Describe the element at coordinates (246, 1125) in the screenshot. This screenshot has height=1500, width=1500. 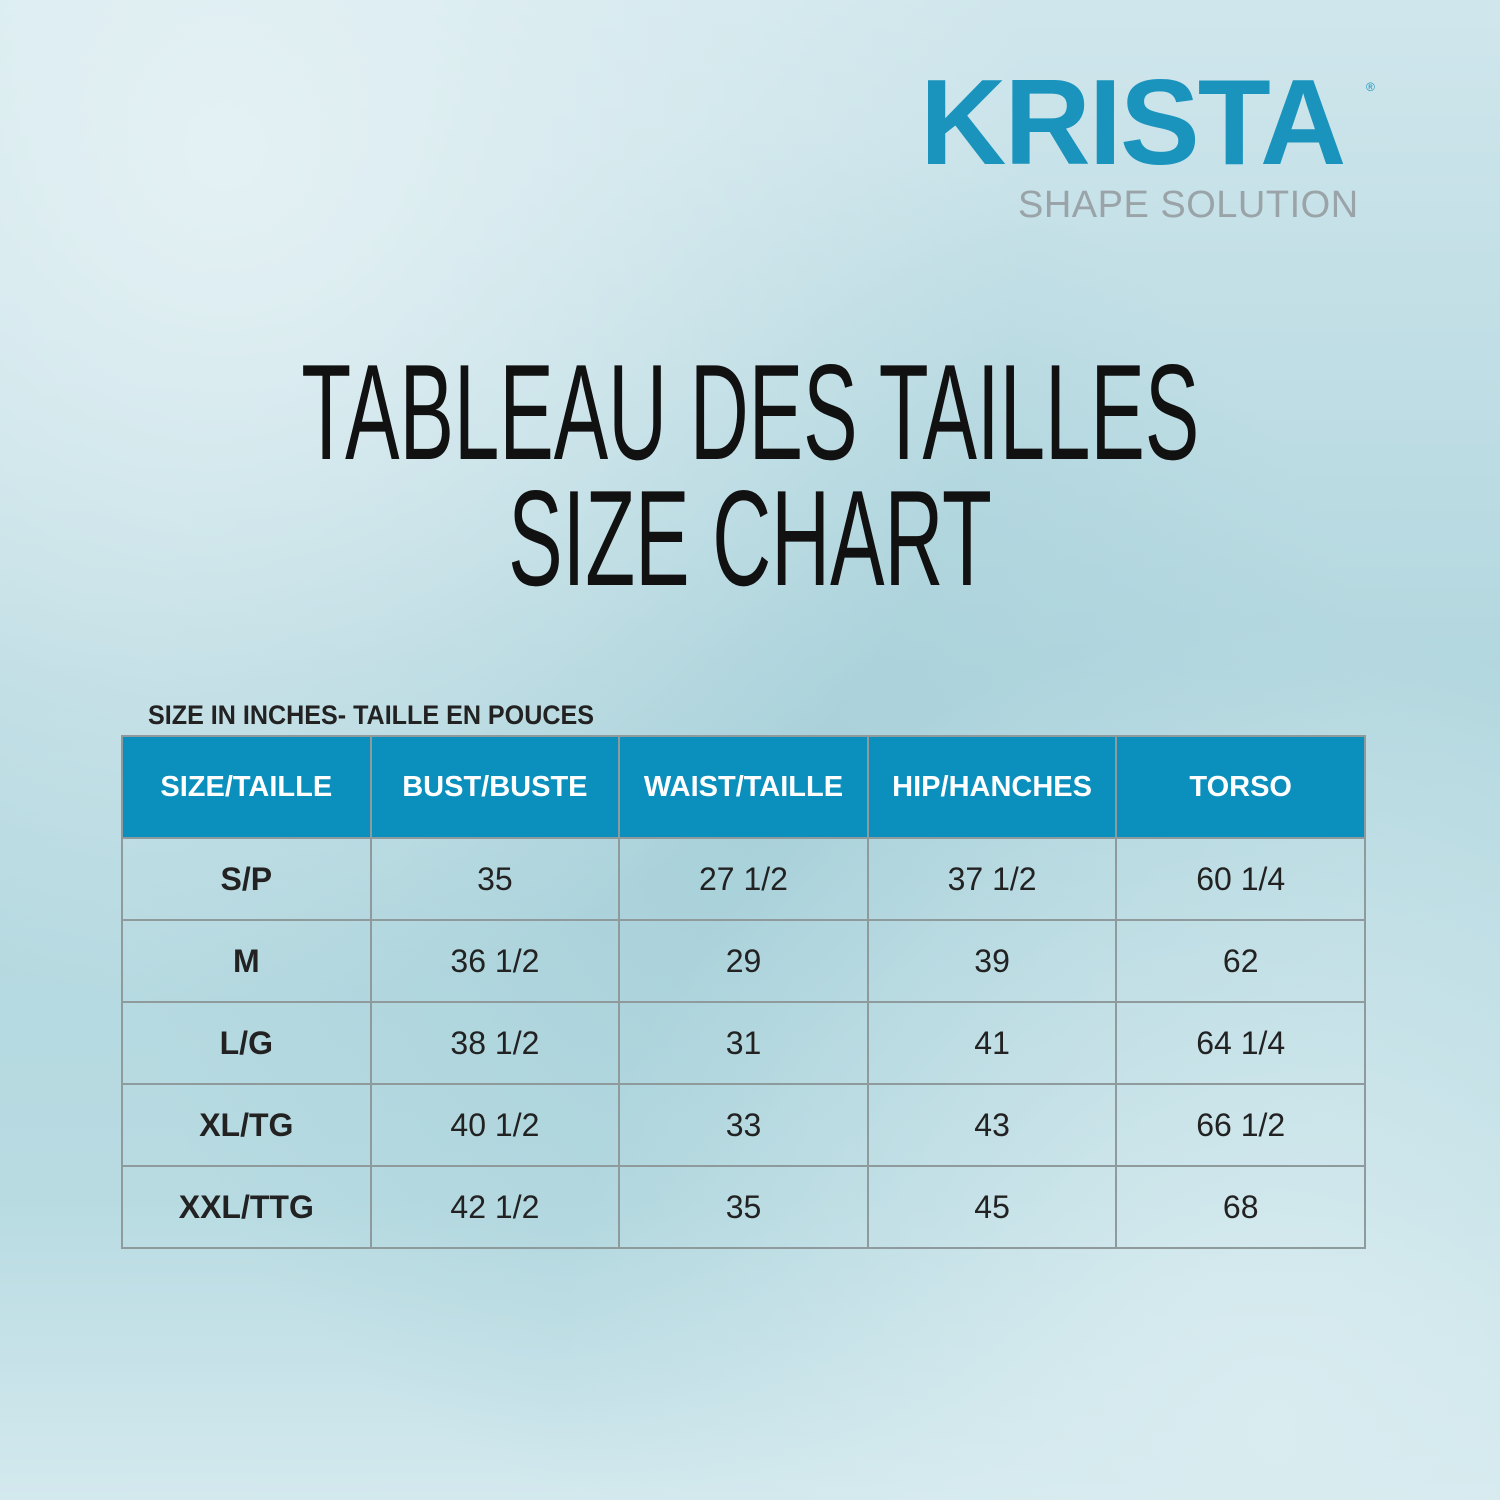
I see `cell-size: XL/TG` at that location.